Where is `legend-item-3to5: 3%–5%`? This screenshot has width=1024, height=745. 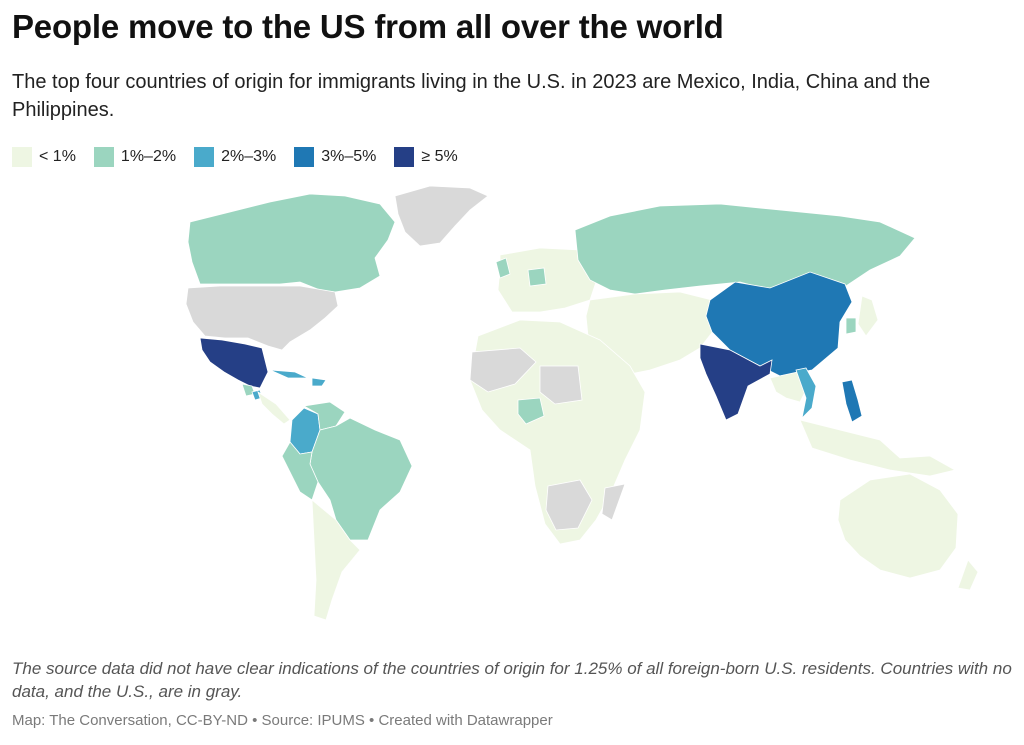 legend-item-3to5: 3%–5% is located at coordinates (335, 157).